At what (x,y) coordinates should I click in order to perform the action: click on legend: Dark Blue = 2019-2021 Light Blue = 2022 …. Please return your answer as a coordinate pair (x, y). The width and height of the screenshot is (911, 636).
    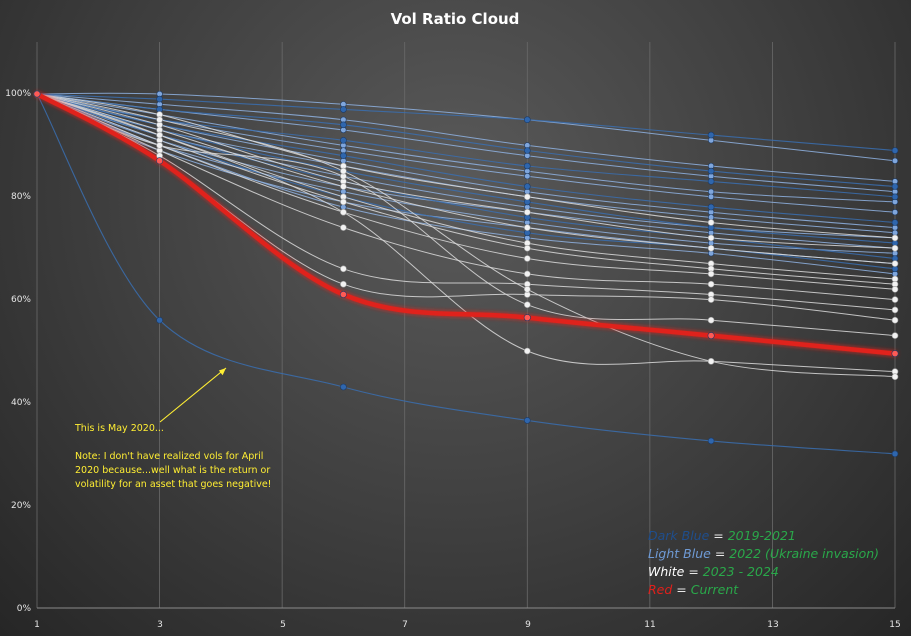
    Looking at the image, I should click on (763, 562).